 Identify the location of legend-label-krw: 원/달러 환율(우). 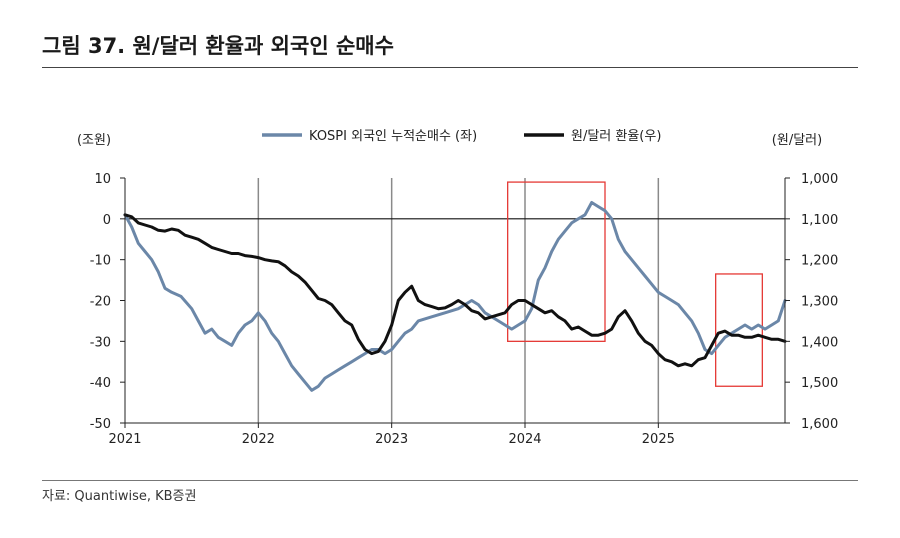
(616, 136).